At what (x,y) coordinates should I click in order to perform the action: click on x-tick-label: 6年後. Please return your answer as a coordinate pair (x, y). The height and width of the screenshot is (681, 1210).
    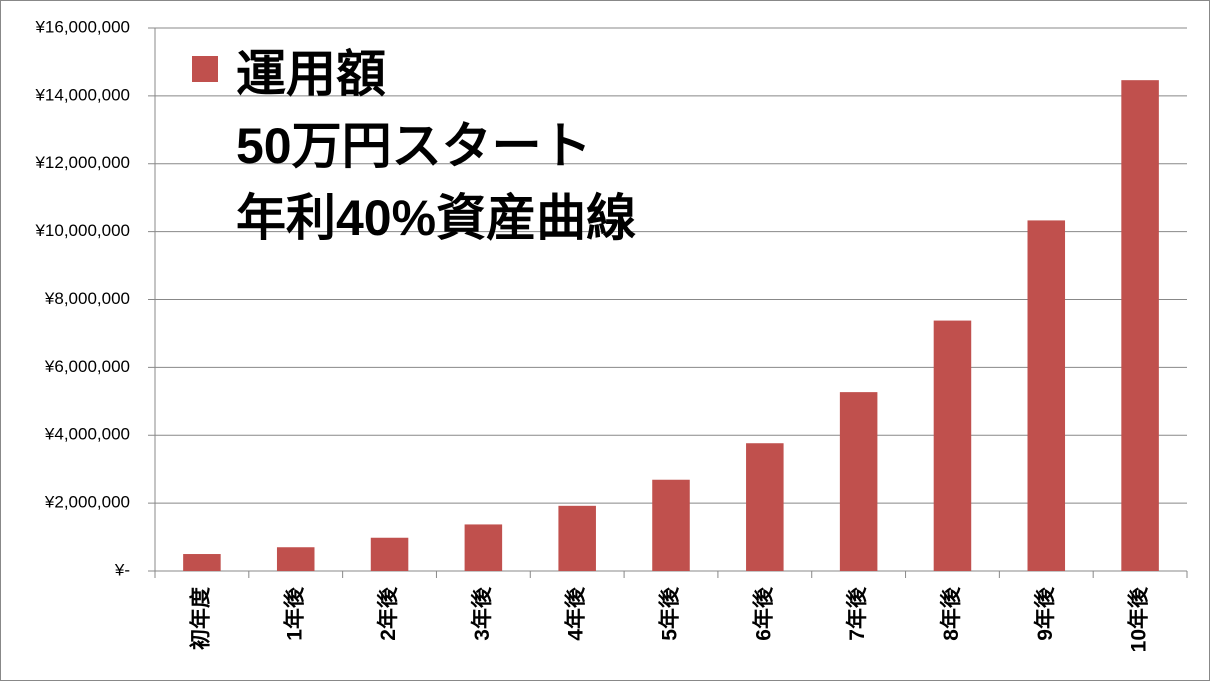
    Looking at the image, I should click on (763, 613).